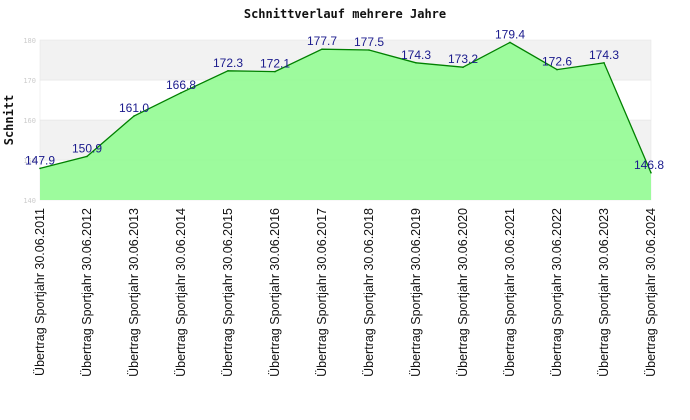 The height and width of the screenshot is (420, 690). Describe the element at coordinates (322, 41) in the screenshot. I see `data-label: 177.7` at that location.